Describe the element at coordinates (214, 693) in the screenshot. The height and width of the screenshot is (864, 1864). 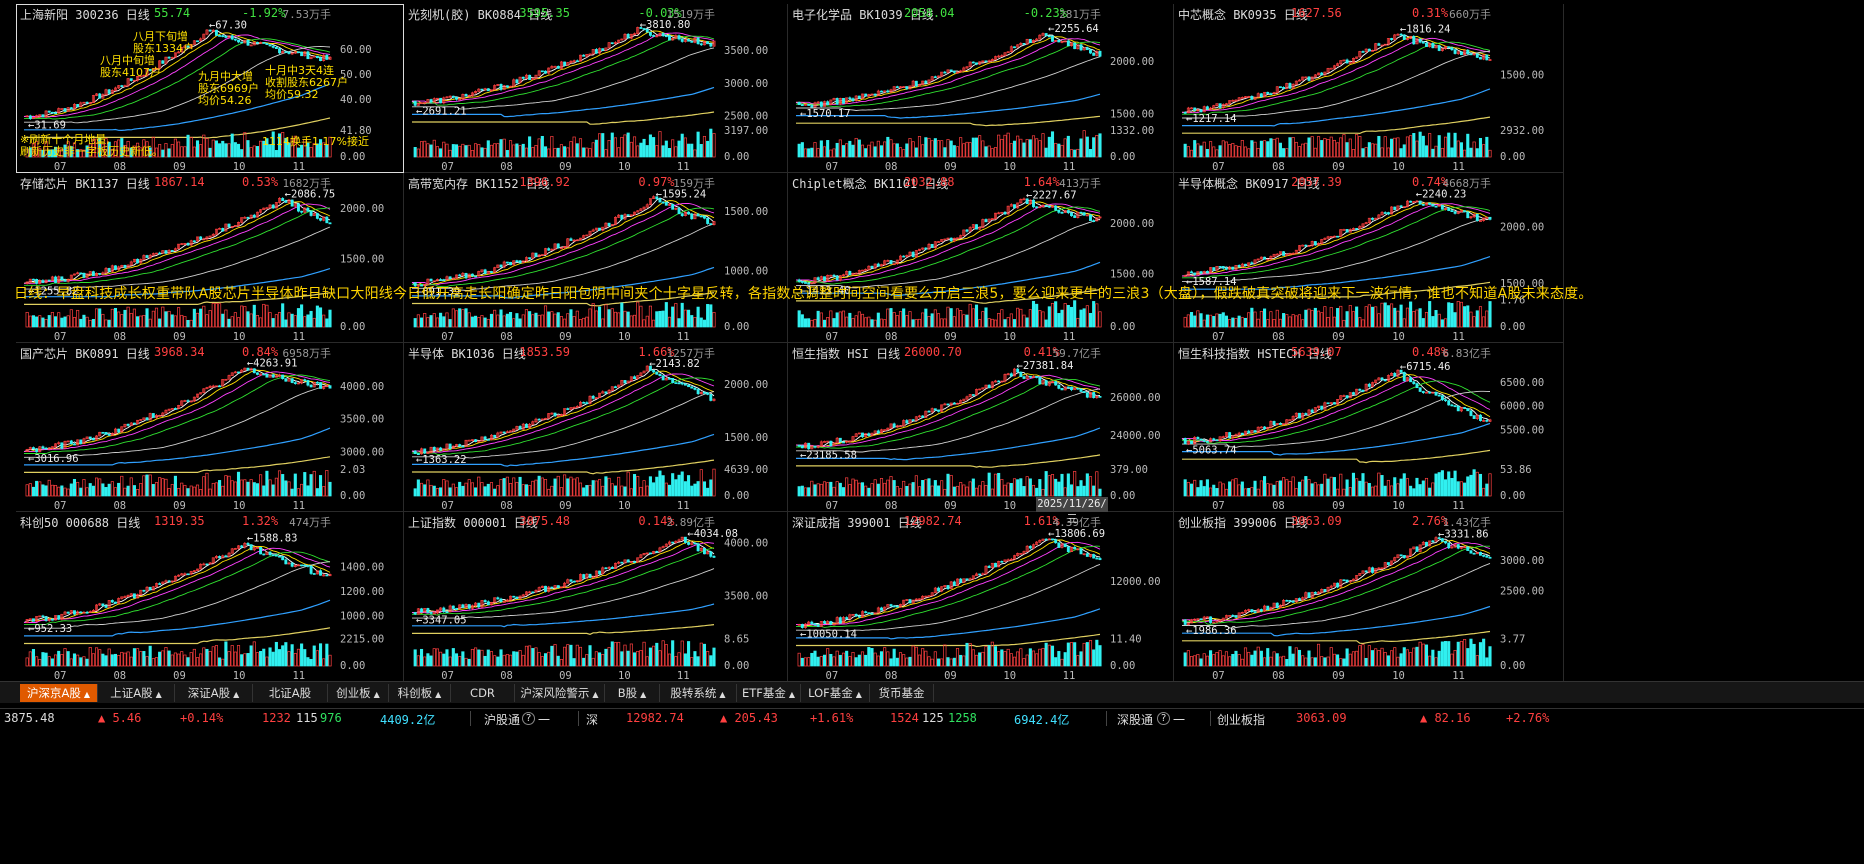
I see `market-tab: 深证A股 ▲` at that location.